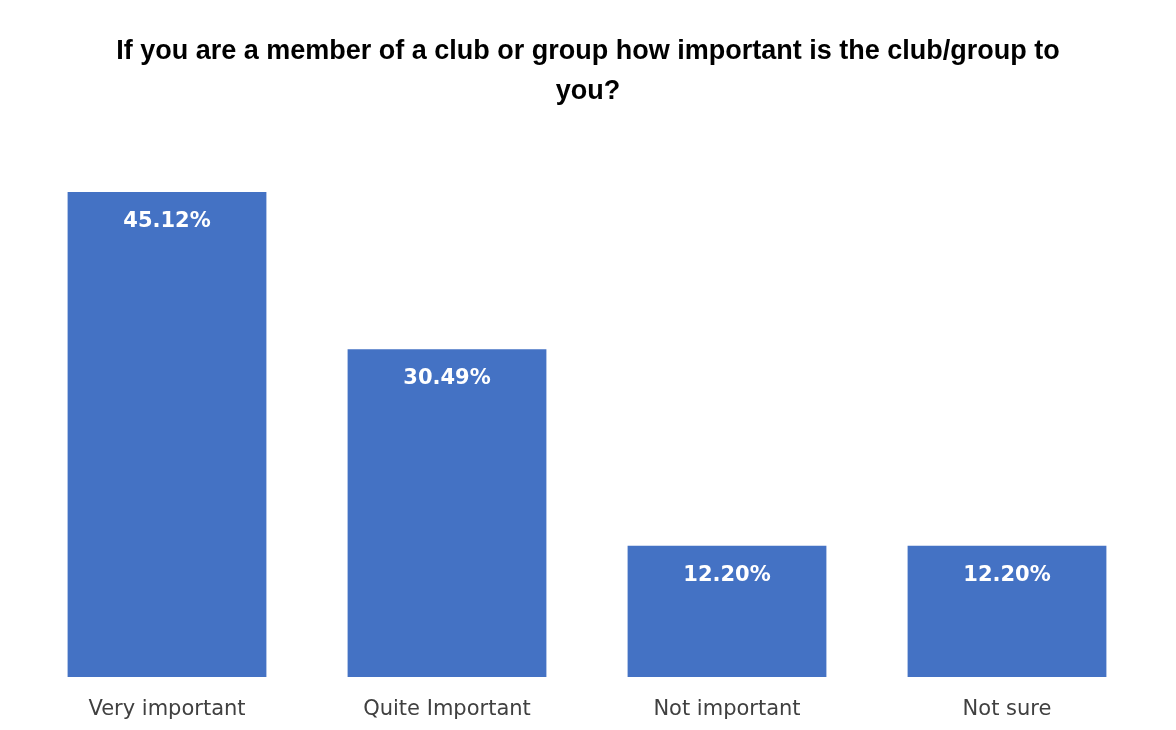 The height and width of the screenshot is (730, 1176). What do you see at coordinates (447, 377) in the screenshot?
I see `data-label: 30.49%` at bounding box center [447, 377].